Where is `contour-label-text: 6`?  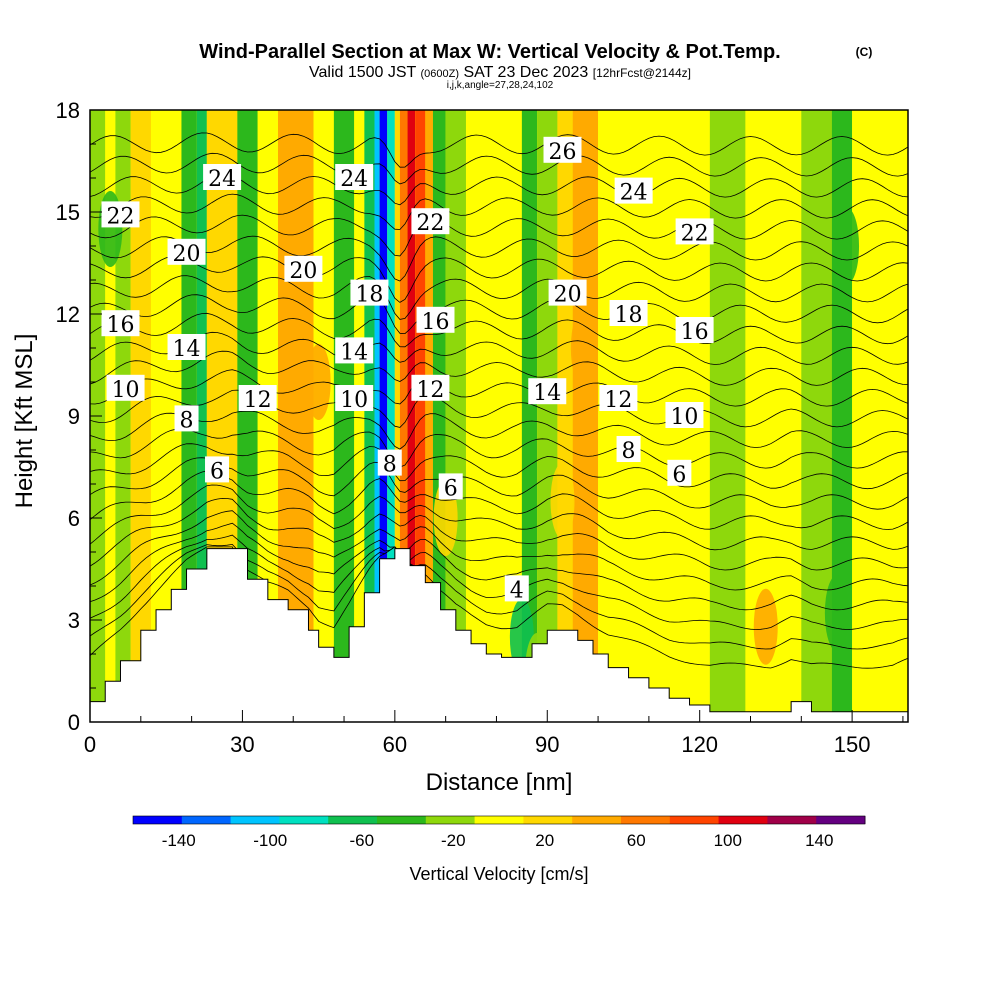
contour-label-text: 6 is located at coordinates (451, 488).